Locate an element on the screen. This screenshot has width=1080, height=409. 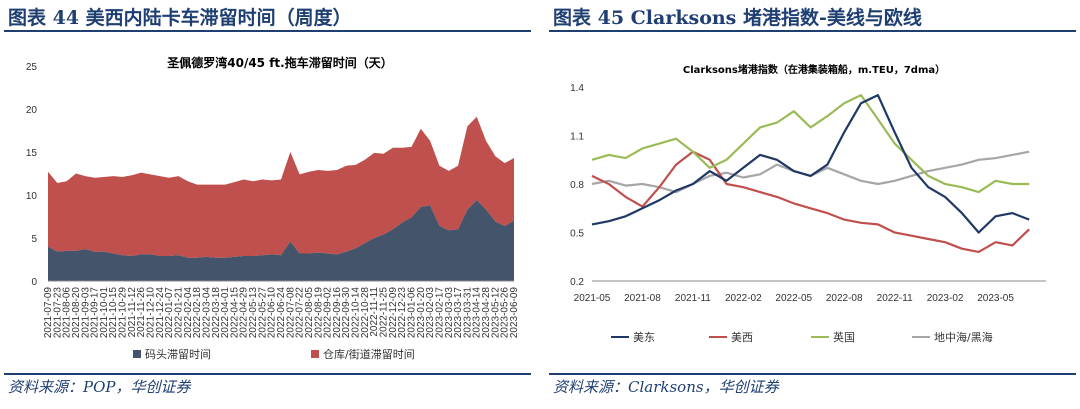
x-tick-label: 2022-08-05 is located at coordinates (309, 313).